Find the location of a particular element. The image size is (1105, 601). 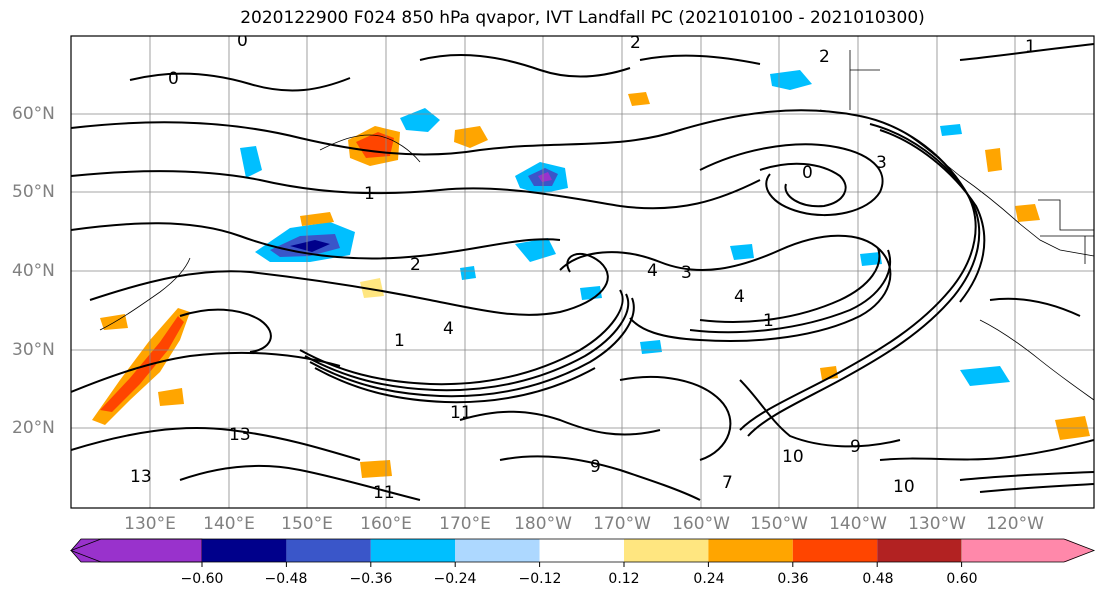

colorbar-tick-label: −0.24 is located at coordinates (455, 579).